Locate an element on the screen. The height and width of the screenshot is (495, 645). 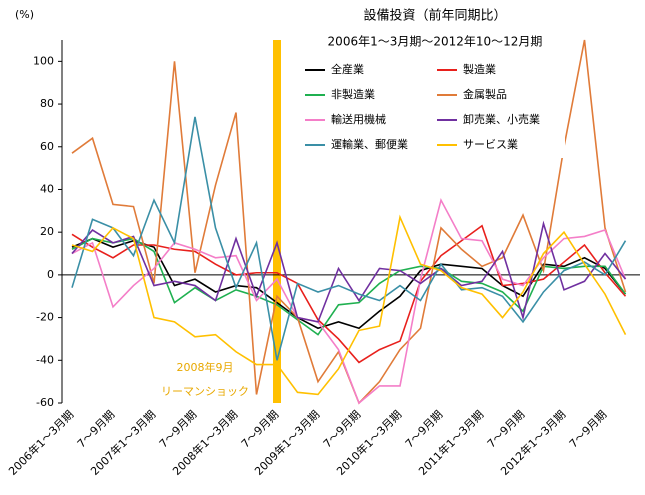
x-tick-label: 2006年1～3月期 is located at coordinates (41, 442).